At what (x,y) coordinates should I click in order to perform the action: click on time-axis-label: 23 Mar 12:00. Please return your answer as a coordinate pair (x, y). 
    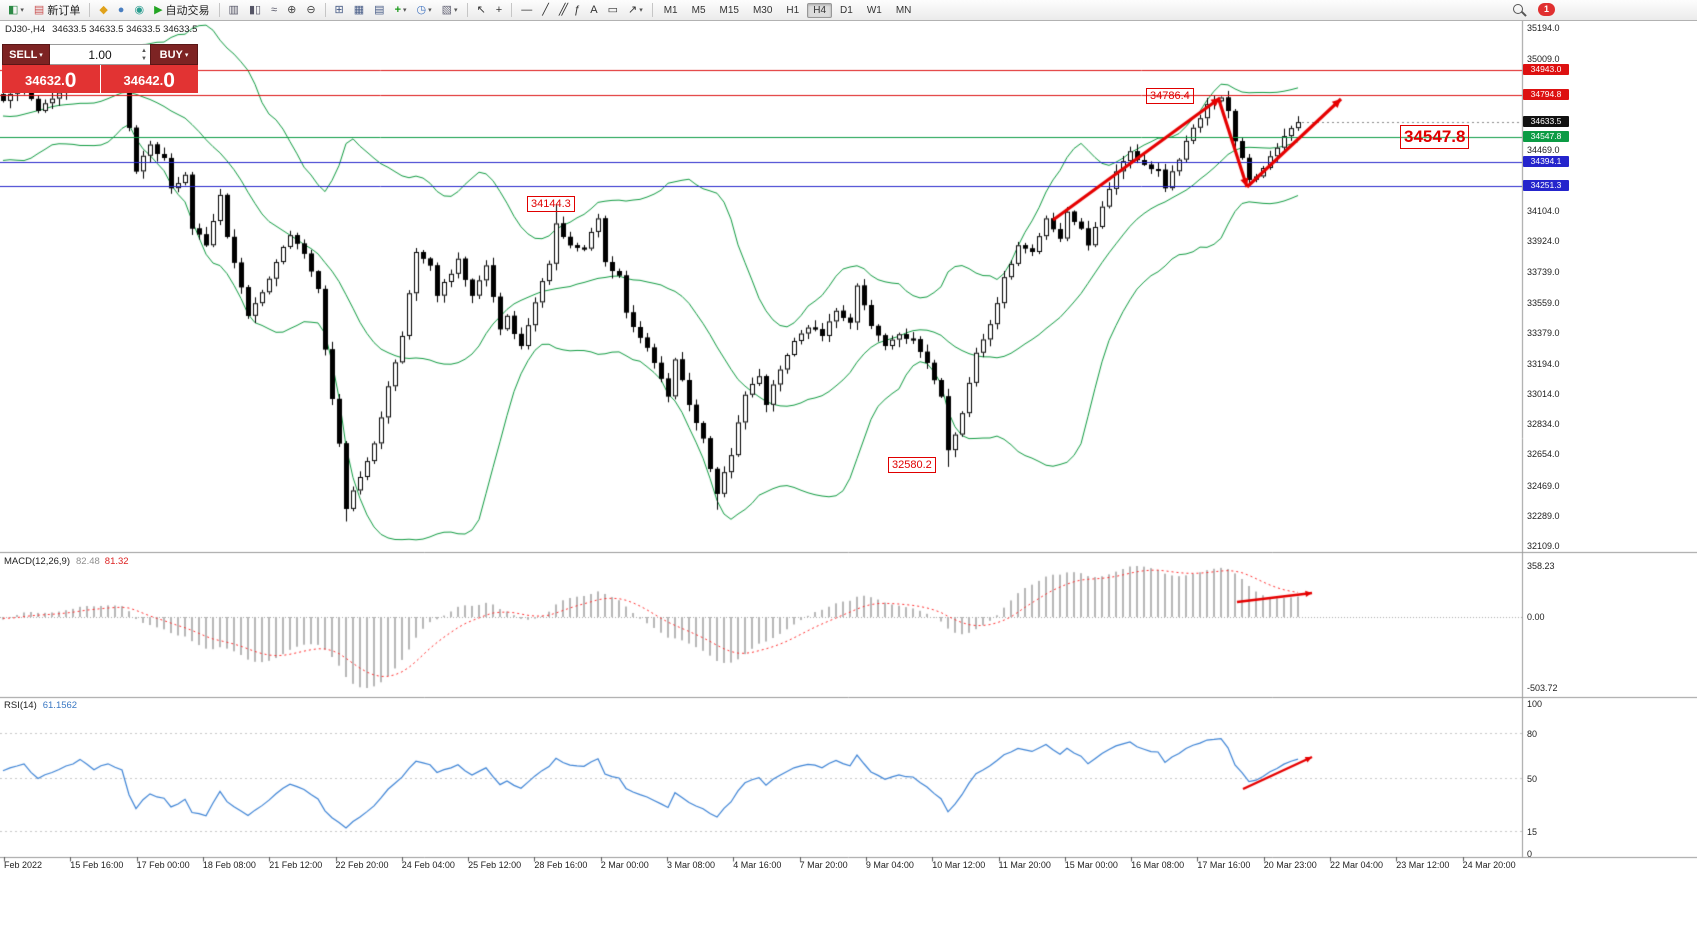
    Looking at the image, I should click on (1423, 865).